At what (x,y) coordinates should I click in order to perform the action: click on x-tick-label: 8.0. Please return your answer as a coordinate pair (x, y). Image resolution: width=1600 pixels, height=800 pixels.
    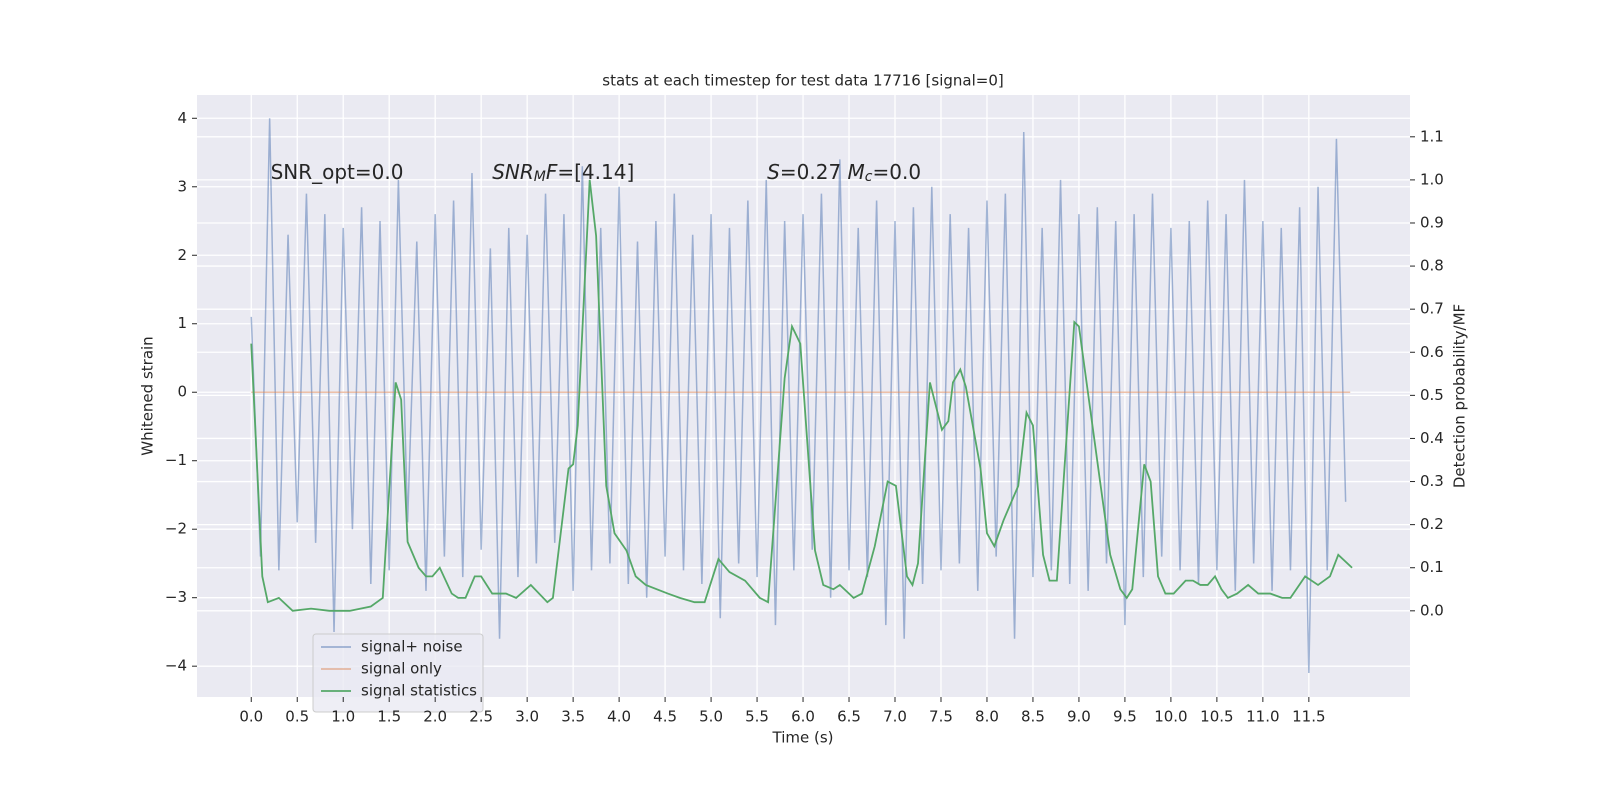
    Looking at the image, I should click on (987, 717).